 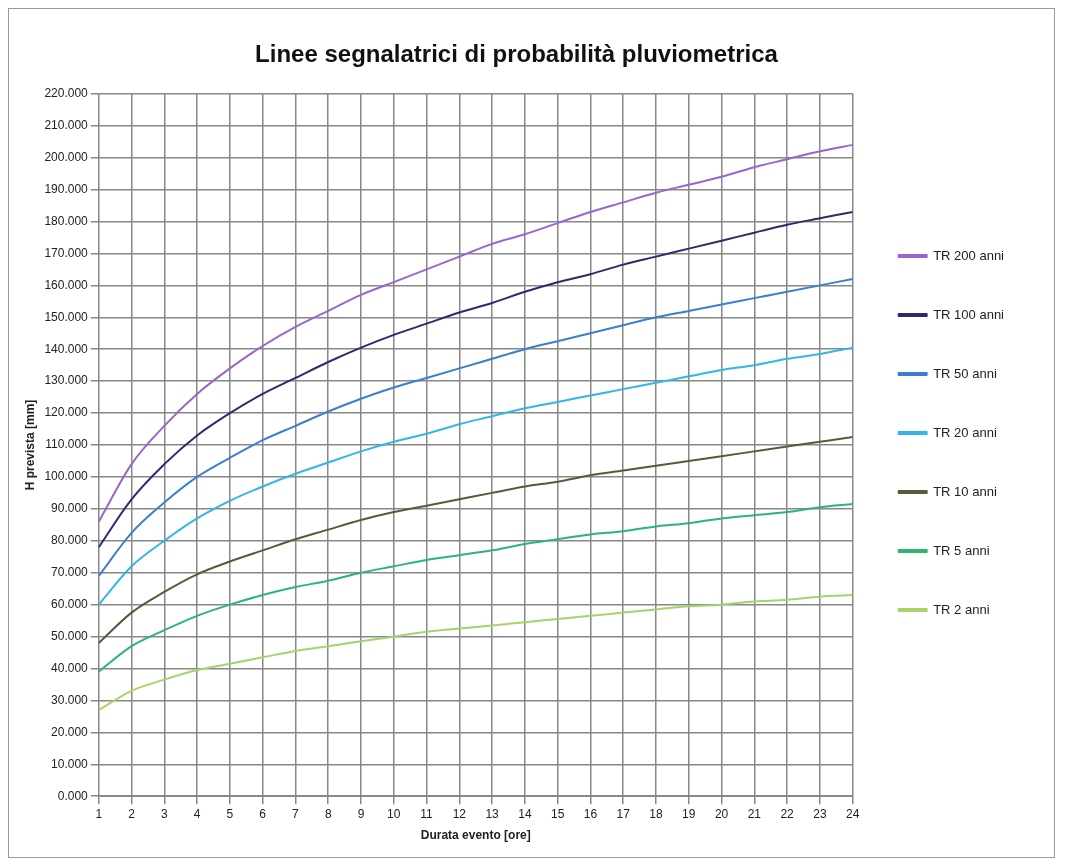 What do you see at coordinates (475, 835) in the screenshot?
I see `x-axis-title: Durata evento [ore]` at bounding box center [475, 835].